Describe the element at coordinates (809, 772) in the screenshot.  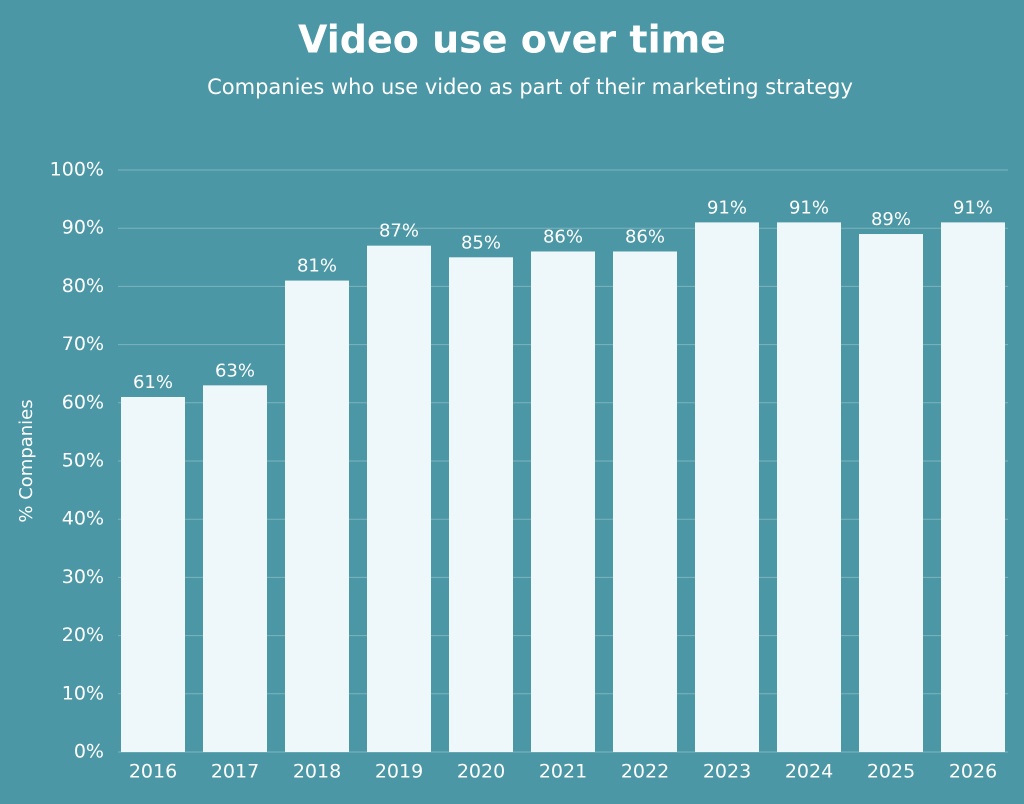
I see `x-tick-label: 2024` at that location.